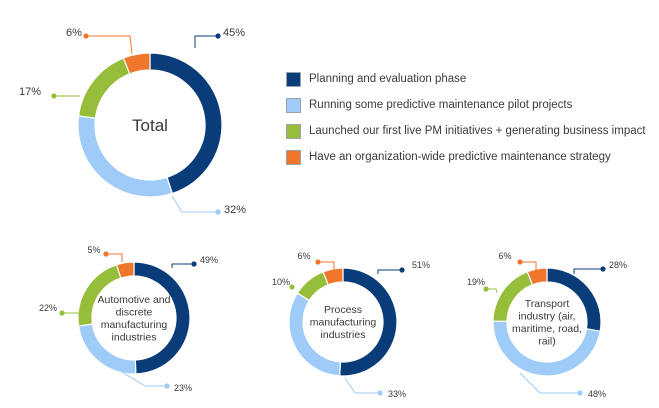 The image size is (659, 408). What do you see at coordinates (235, 210) in the screenshot?
I see `data-label-pilot: 32%` at bounding box center [235, 210].